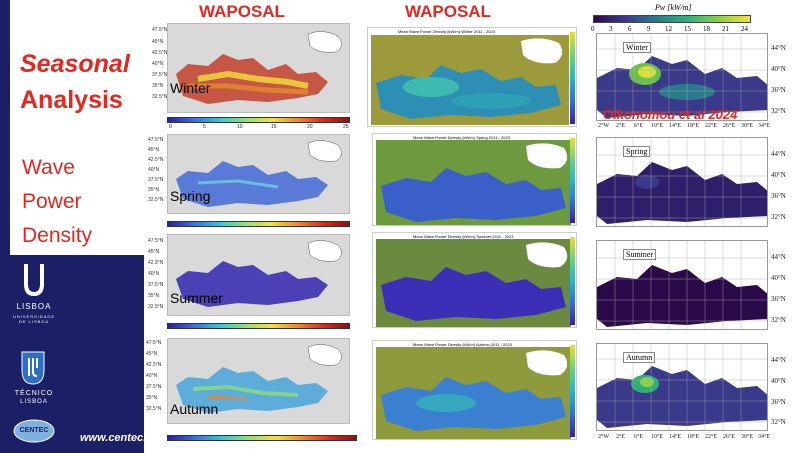 The image size is (799, 453). What do you see at coordinates (262, 438) in the screenshot?
I see `left-colorbar-autumn` at bounding box center [262, 438].